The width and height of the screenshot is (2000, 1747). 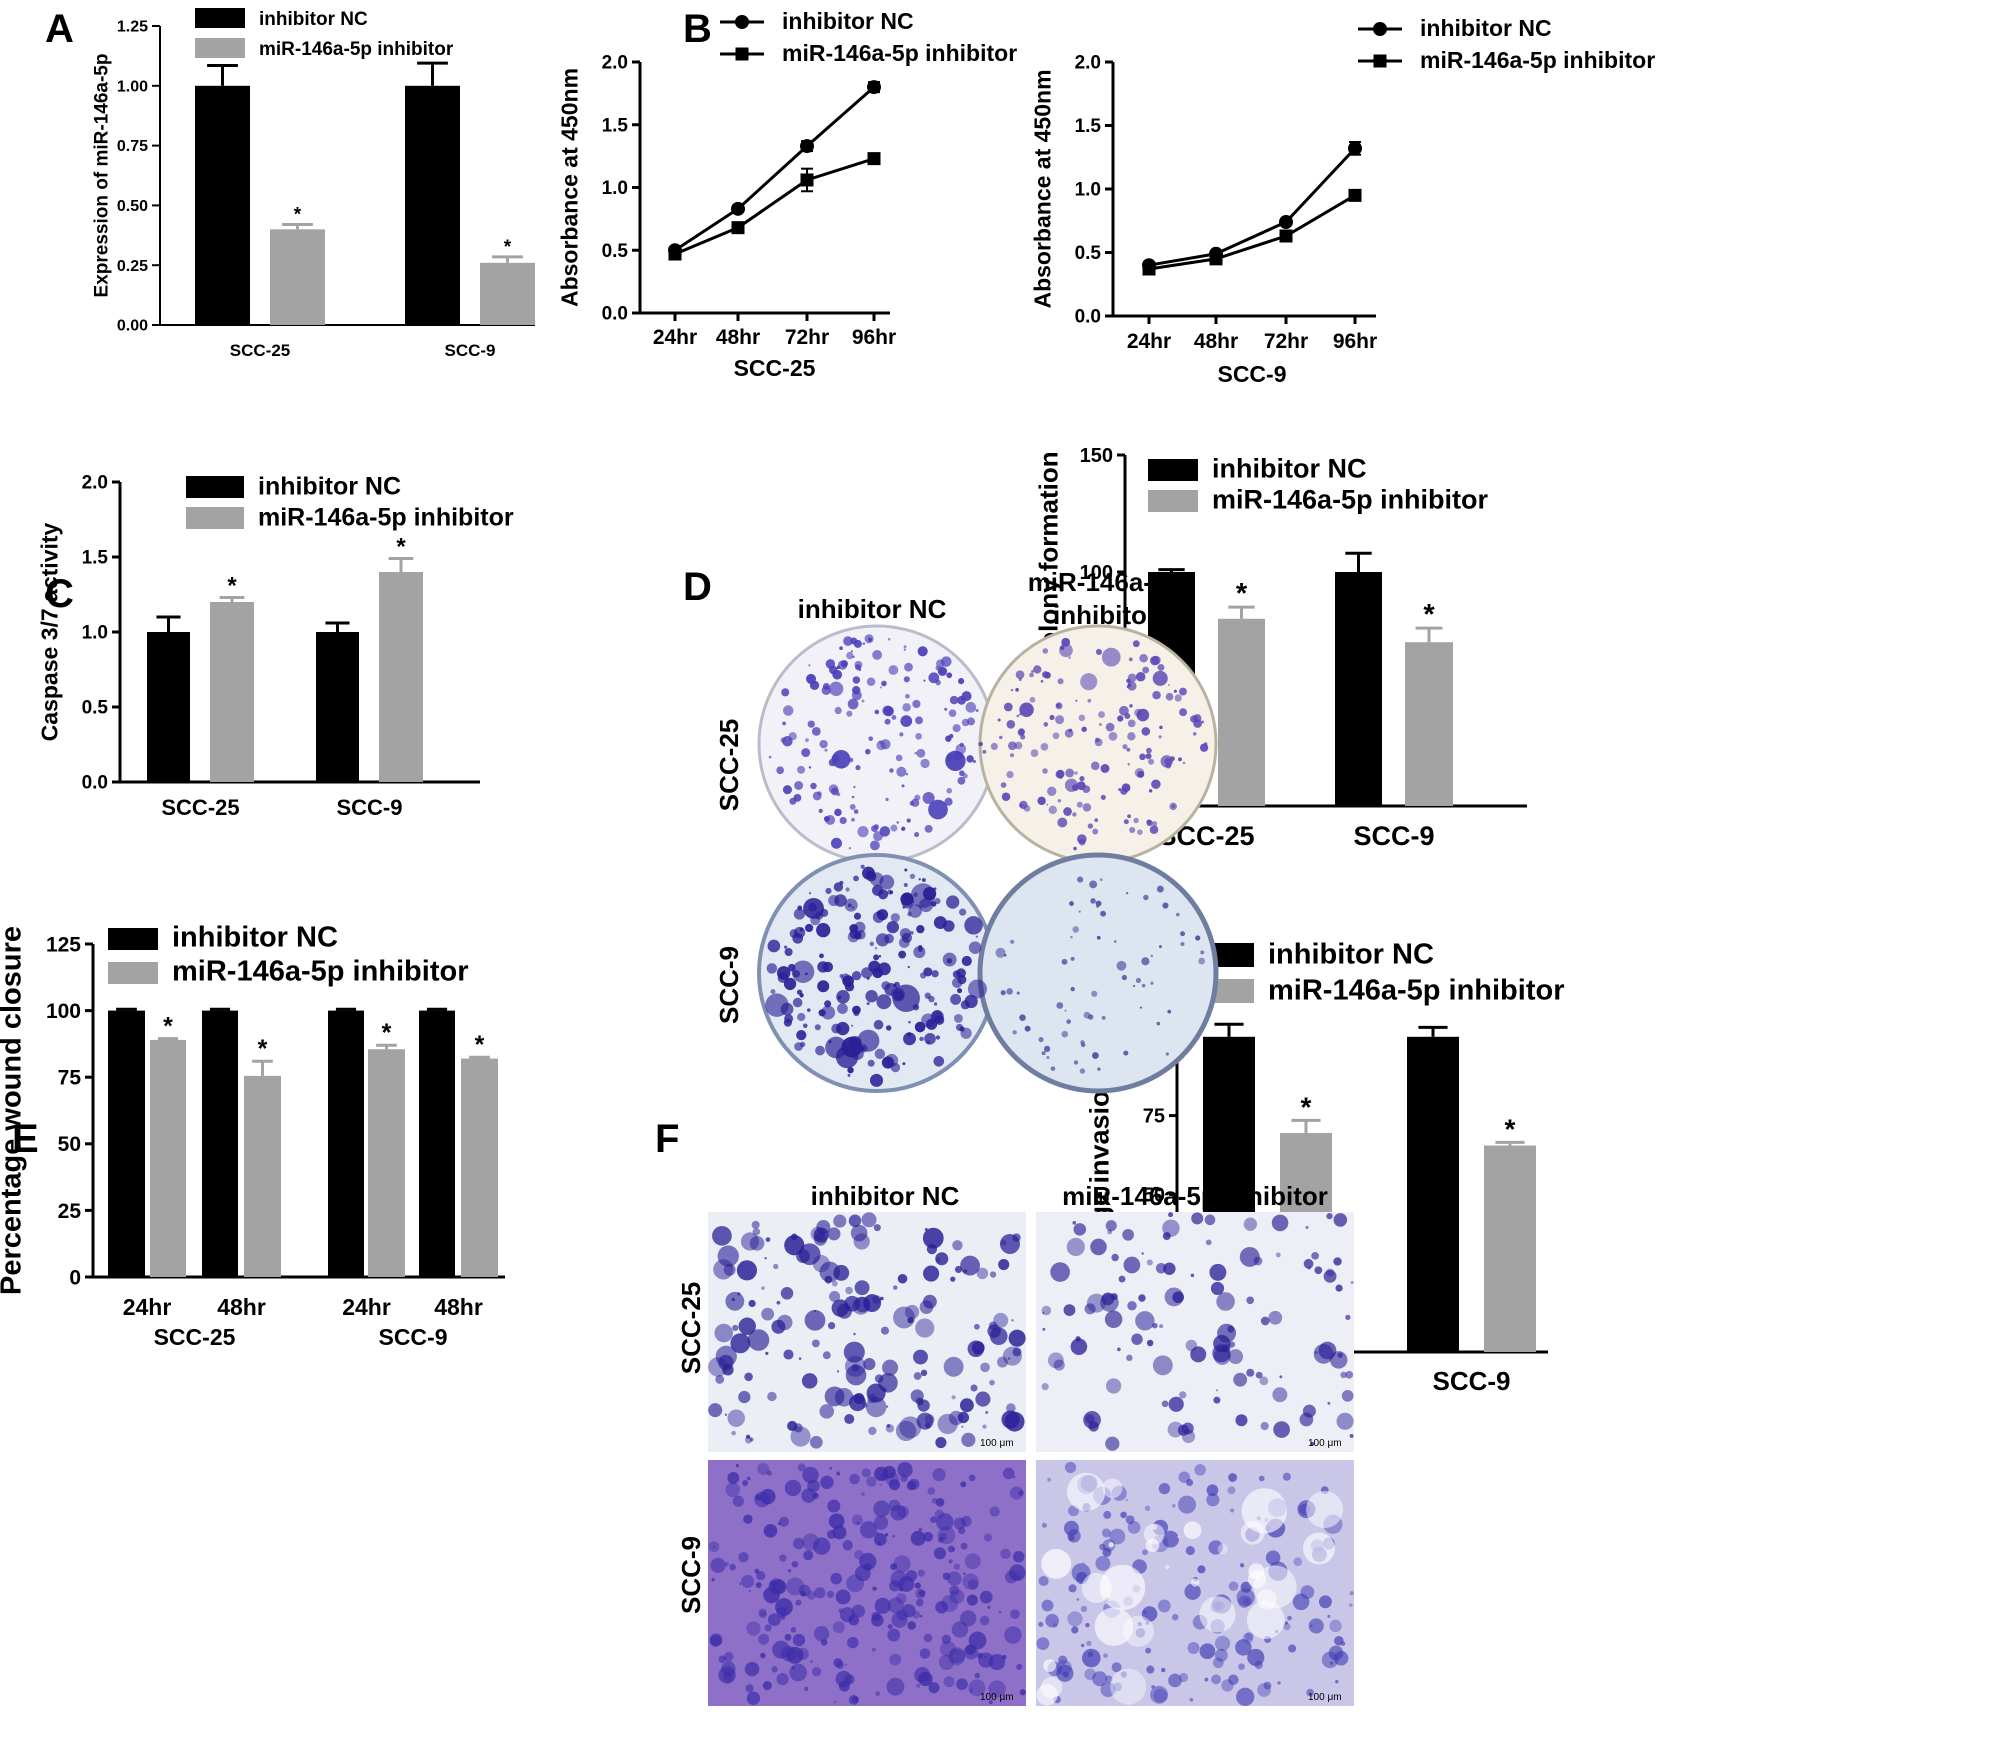 What do you see at coordinates (1325, 1697) in the screenshot?
I see `scale-bar-label-4: 100 μm` at bounding box center [1325, 1697].